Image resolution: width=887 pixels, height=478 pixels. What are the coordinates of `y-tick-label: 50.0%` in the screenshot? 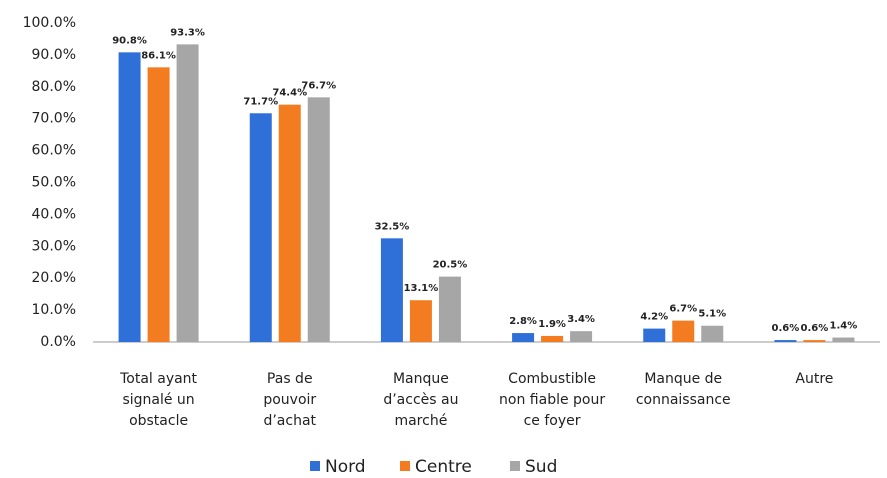 It's located at (54, 183).